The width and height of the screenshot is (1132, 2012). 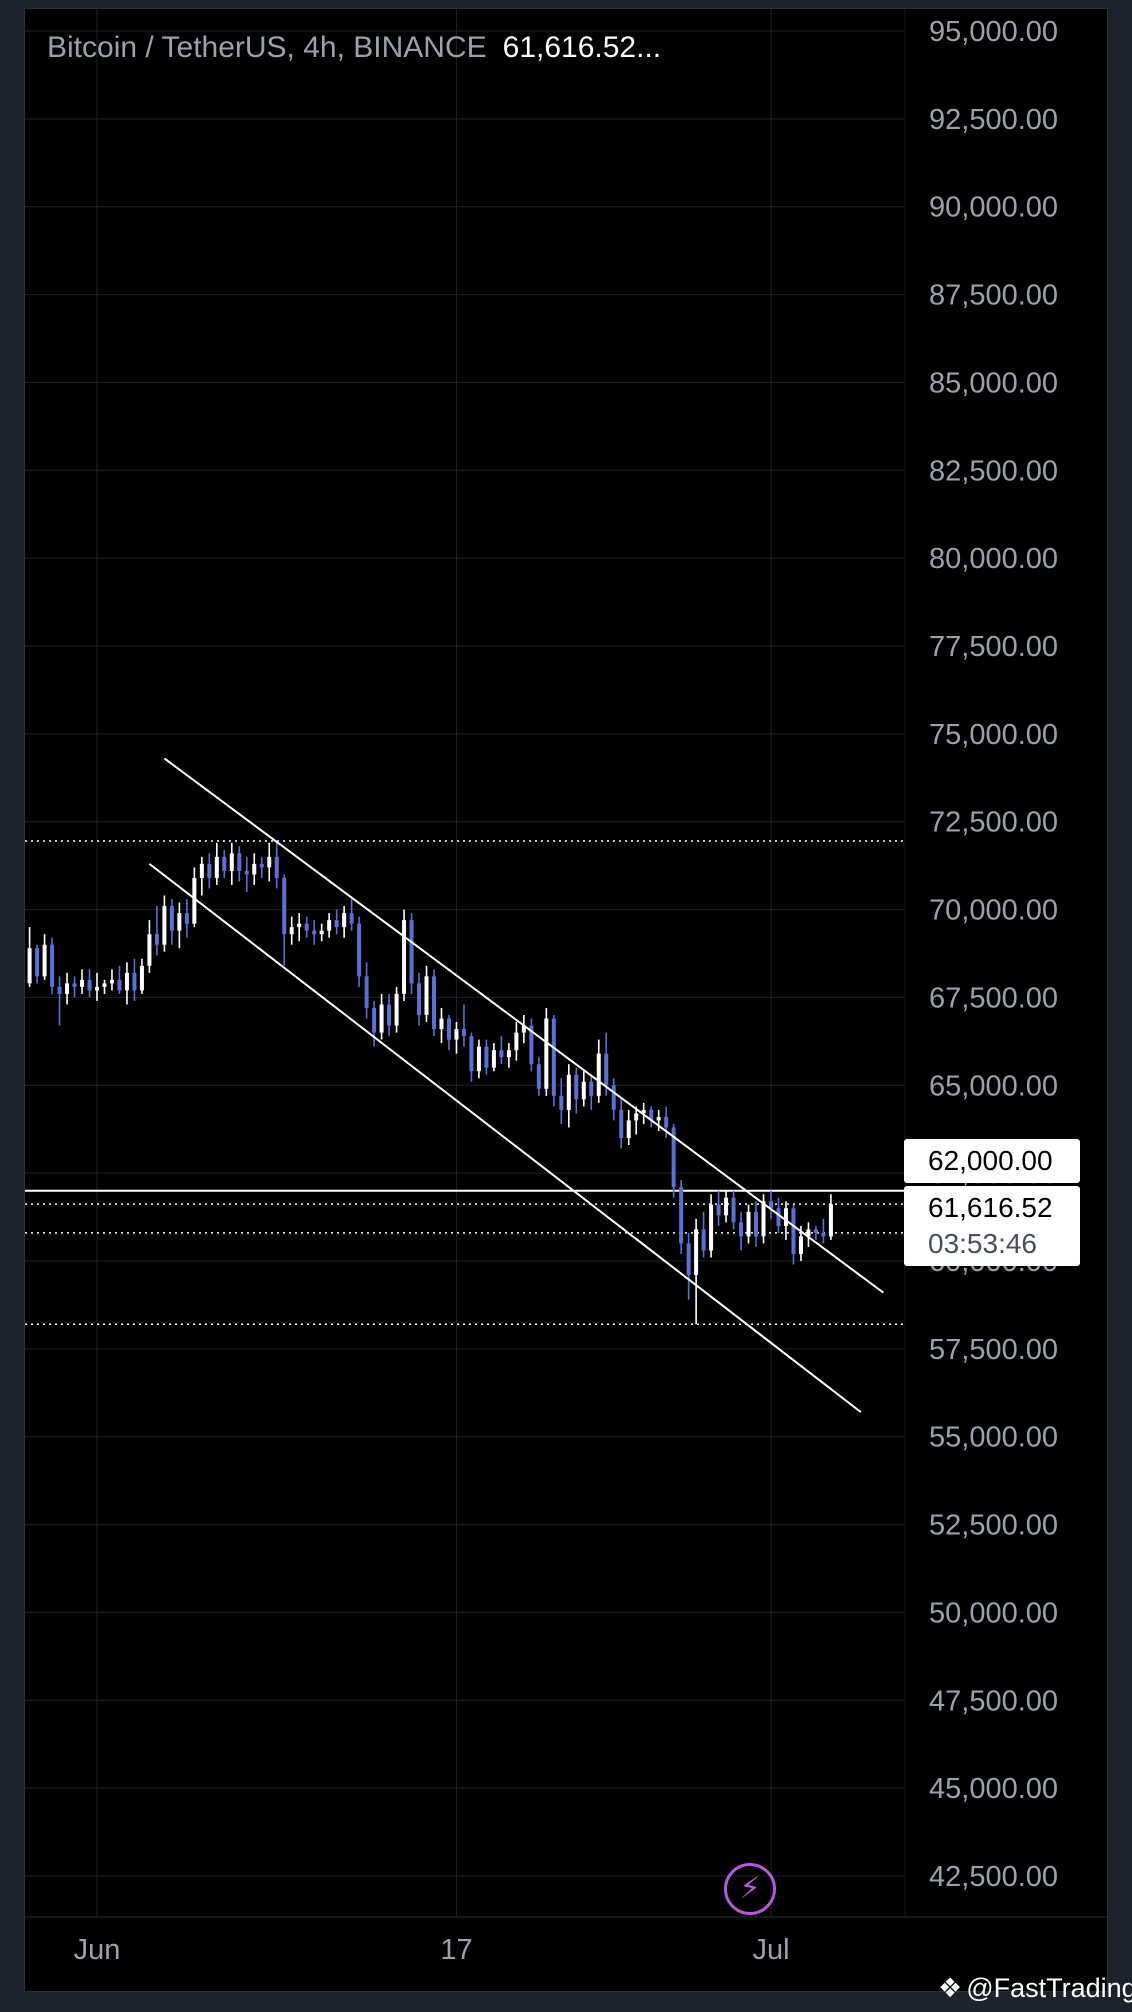 I want to click on watermark: ❖ @FastTrading, so click(x=1035, y=1988).